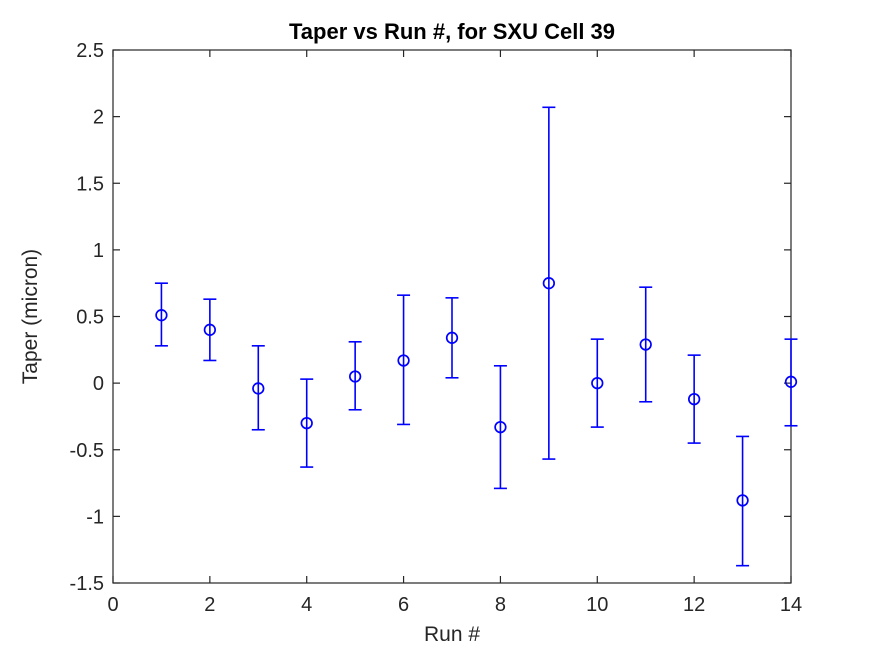 This screenshot has width=875, height=656. I want to click on y-tick-label: 1, so click(98, 251).